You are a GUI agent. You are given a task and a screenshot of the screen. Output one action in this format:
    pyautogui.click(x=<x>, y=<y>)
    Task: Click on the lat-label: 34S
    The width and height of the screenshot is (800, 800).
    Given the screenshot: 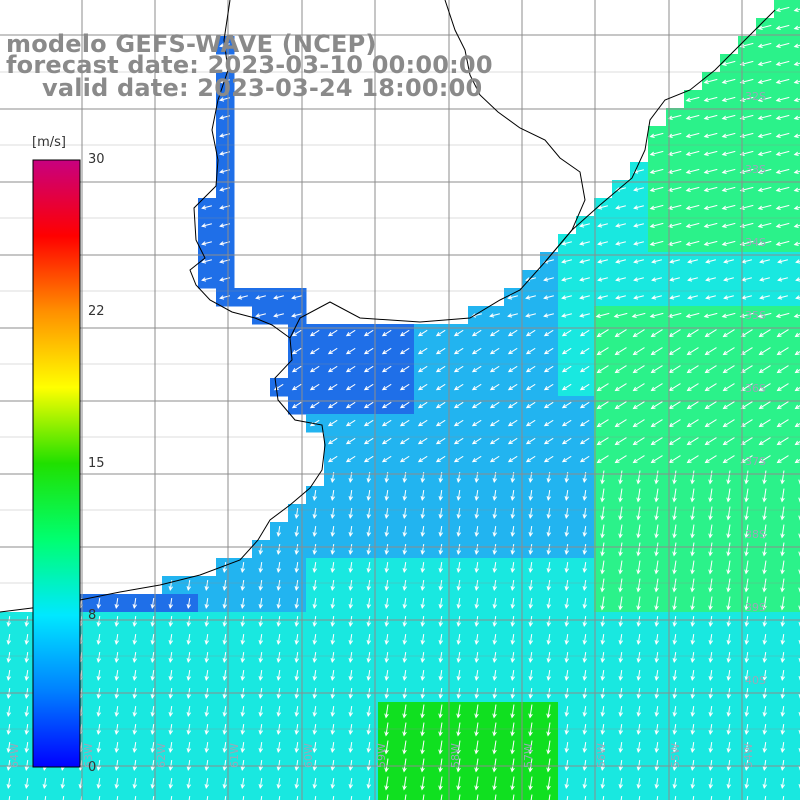 What is the action you would take?
    pyautogui.click(x=755, y=242)
    